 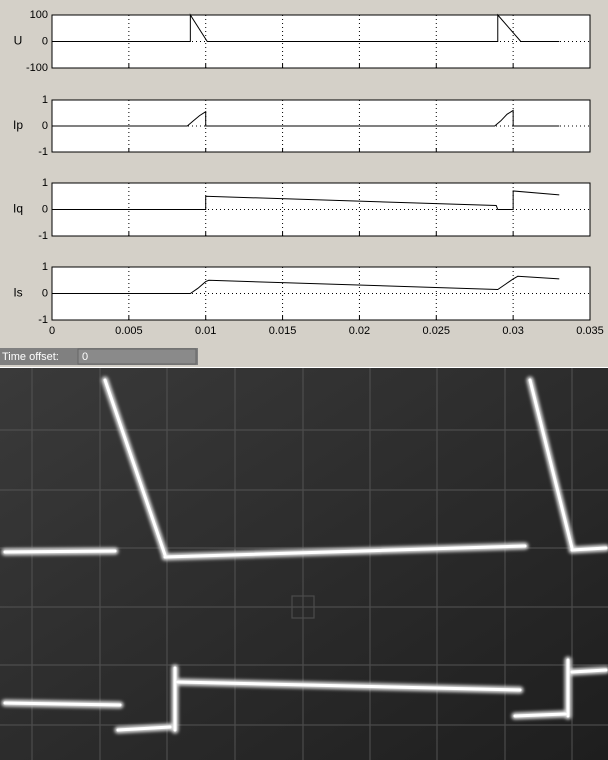 I want to click on offset-label: Time offset:, so click(x=30, y=357).